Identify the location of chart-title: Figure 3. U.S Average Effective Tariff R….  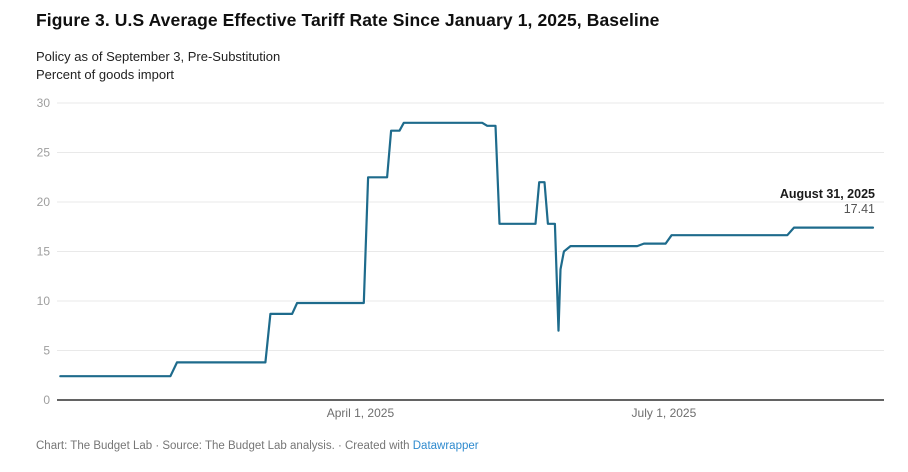
(348, 20).